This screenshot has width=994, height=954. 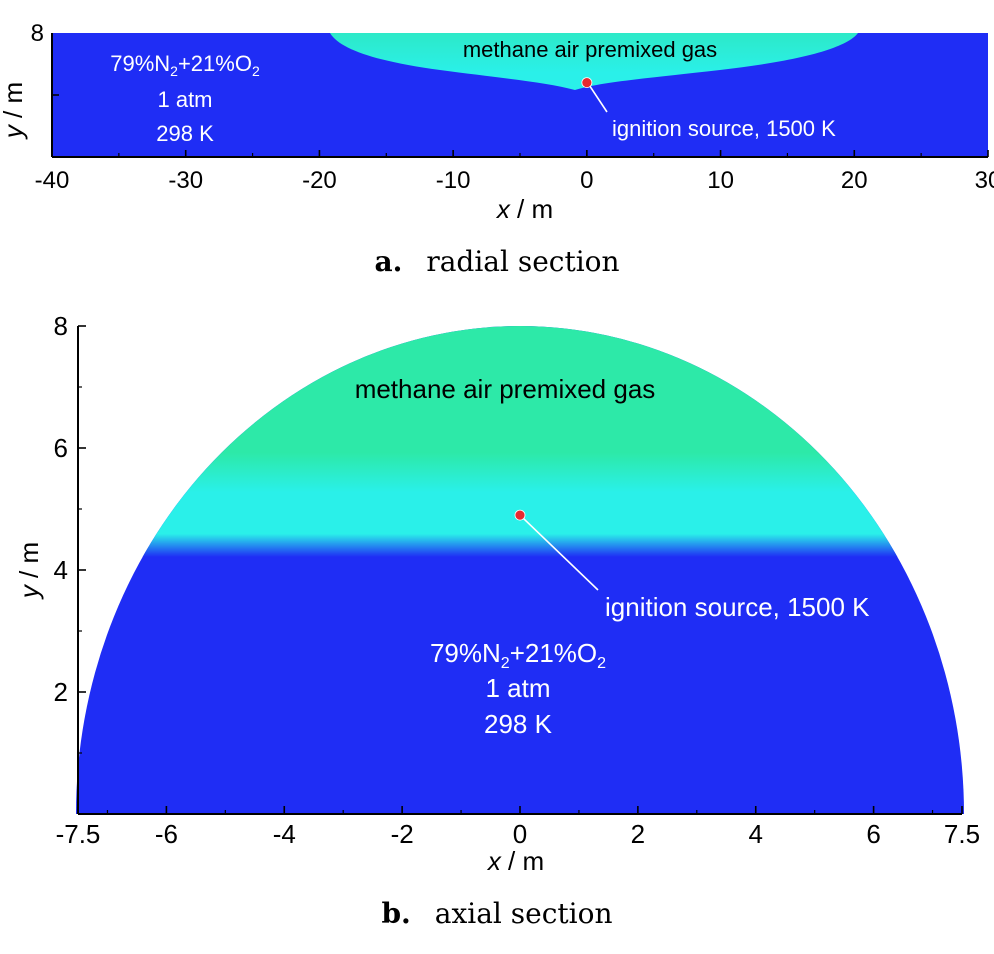 What do you see at coordinates (518, 724) in the screenshot?
I see `panel-b-temperature-label: 298 K` at bounding box center [518, 724].